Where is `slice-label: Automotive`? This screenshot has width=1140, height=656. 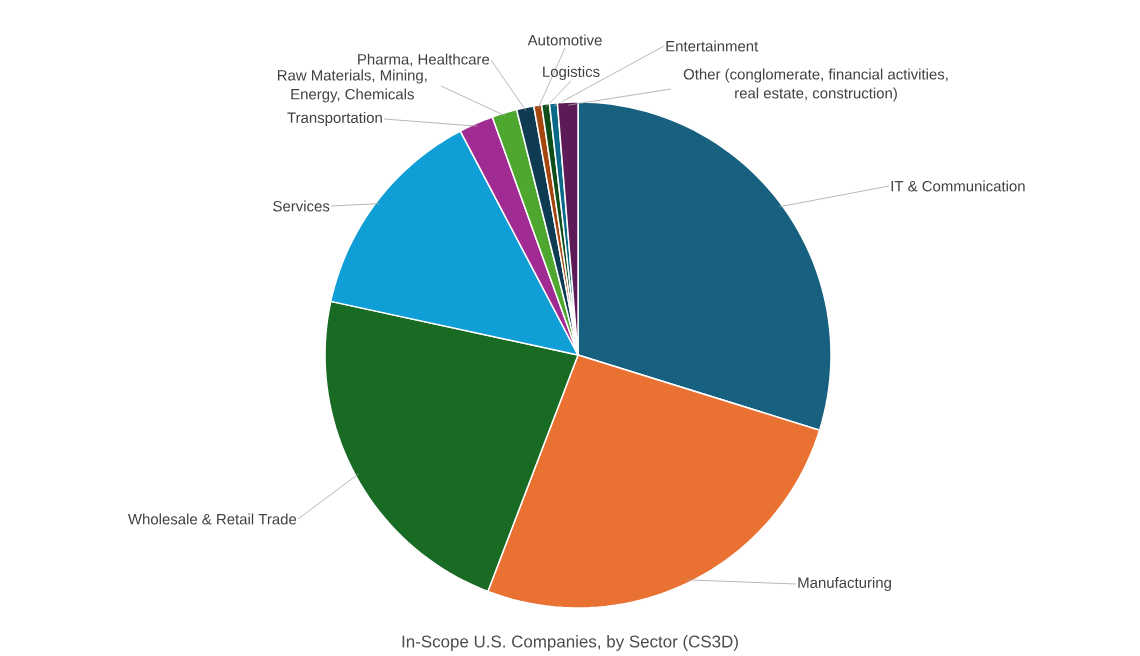
slice-label: Automotive is located at coordinates (564, 40).